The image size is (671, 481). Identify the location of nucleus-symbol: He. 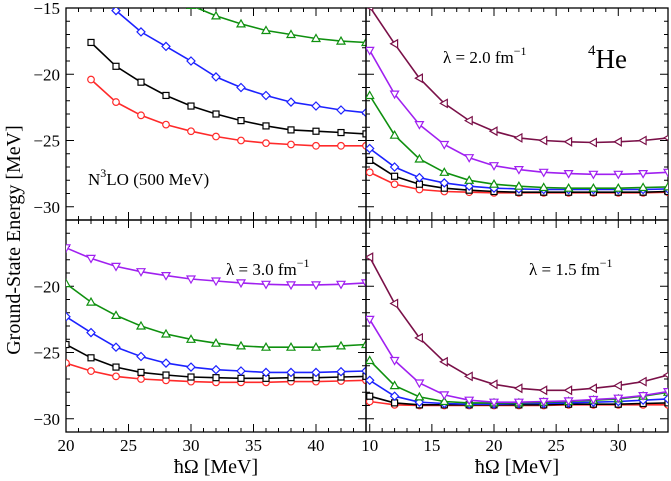
(611, 59).